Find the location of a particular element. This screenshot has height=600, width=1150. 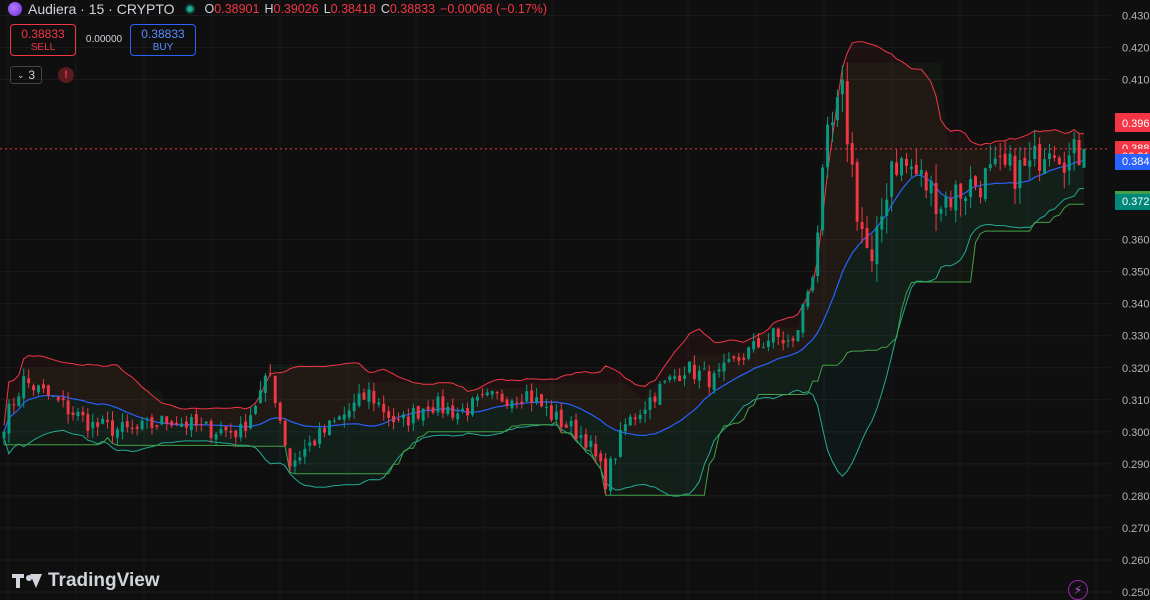

symbol-title: Audiera · 15 · CRYPTO is located at coordinates (101, 9).